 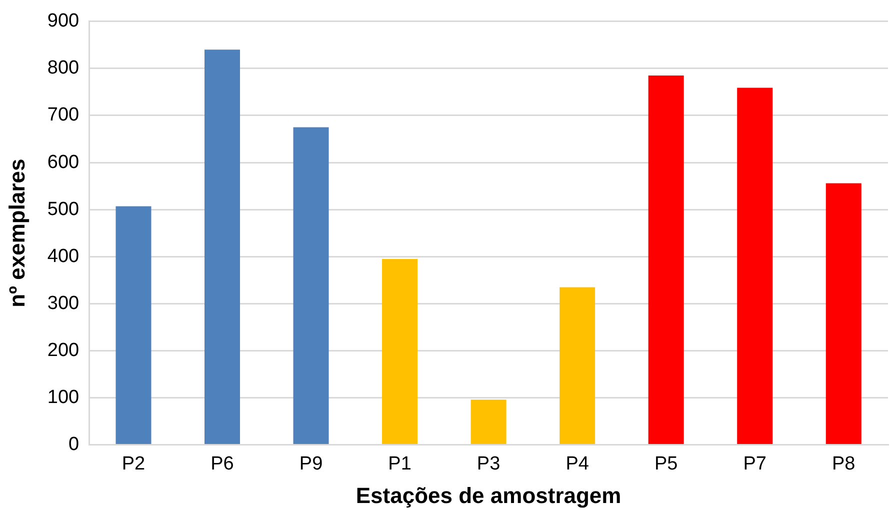 I want to click on y-tick-label: 900, so click(x=63, y=21).